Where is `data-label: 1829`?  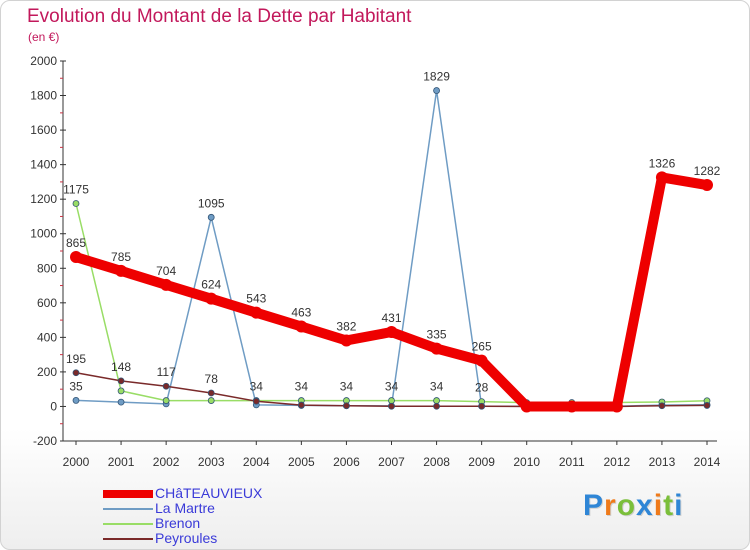
data-label: 1829 is located at coordinates (436, 77).